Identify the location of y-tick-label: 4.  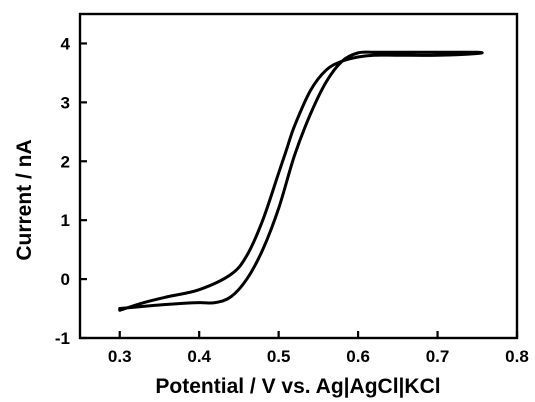
(66, 43).